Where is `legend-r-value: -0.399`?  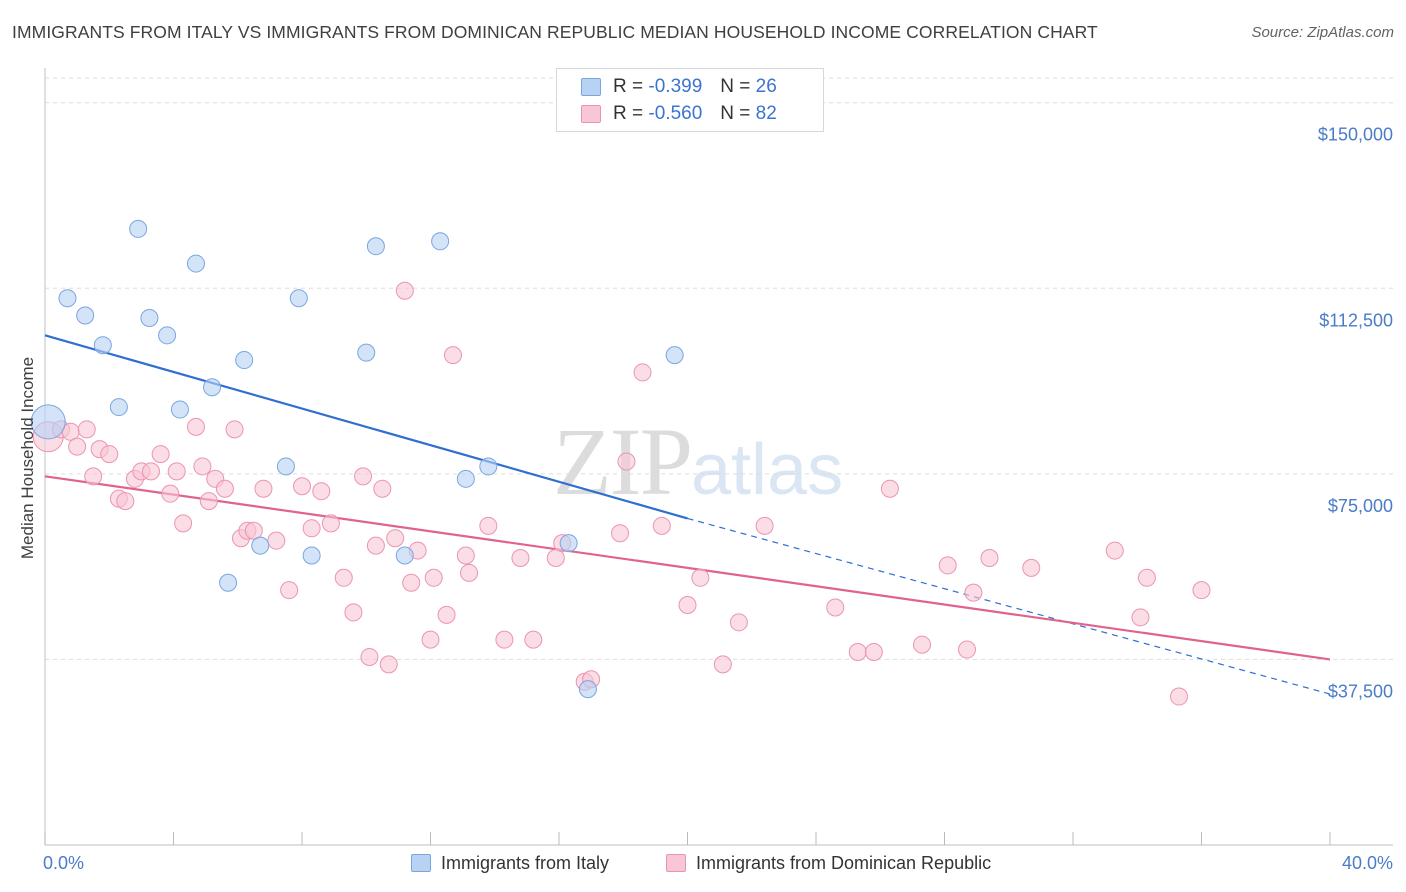 legend-r-value: -0.399 is located at coordinates (675, 86).